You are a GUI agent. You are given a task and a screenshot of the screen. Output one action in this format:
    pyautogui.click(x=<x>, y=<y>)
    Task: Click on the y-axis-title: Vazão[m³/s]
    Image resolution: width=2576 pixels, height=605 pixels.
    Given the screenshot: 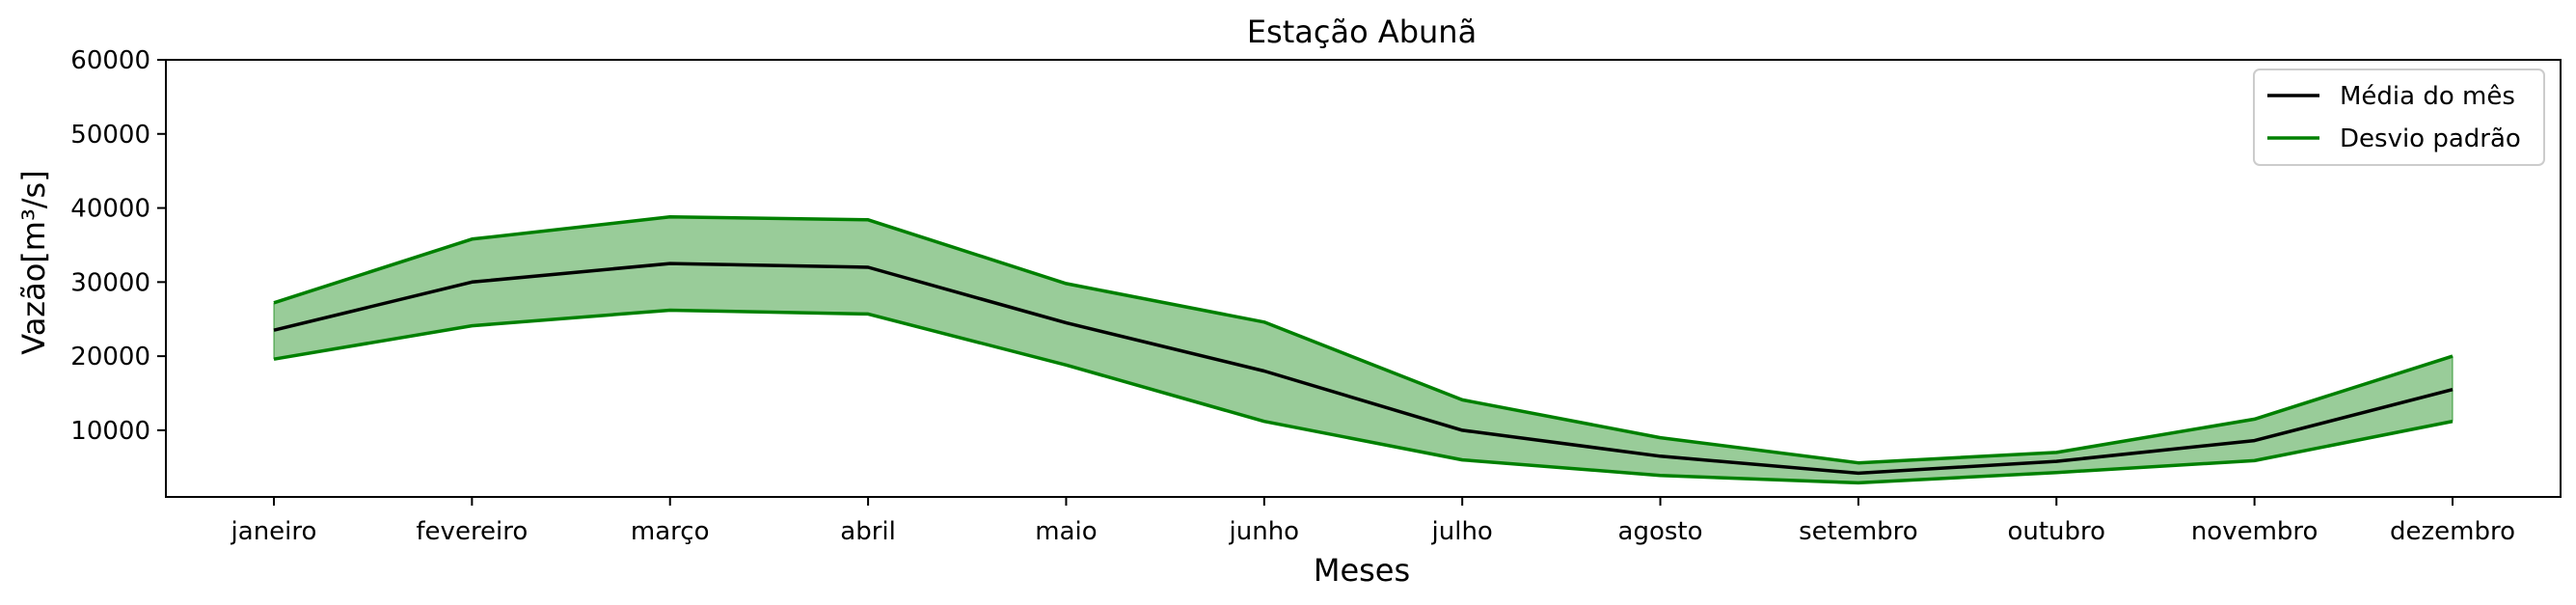 What is the action you would take?
    pyautogui.click(x=33, y=262)
    